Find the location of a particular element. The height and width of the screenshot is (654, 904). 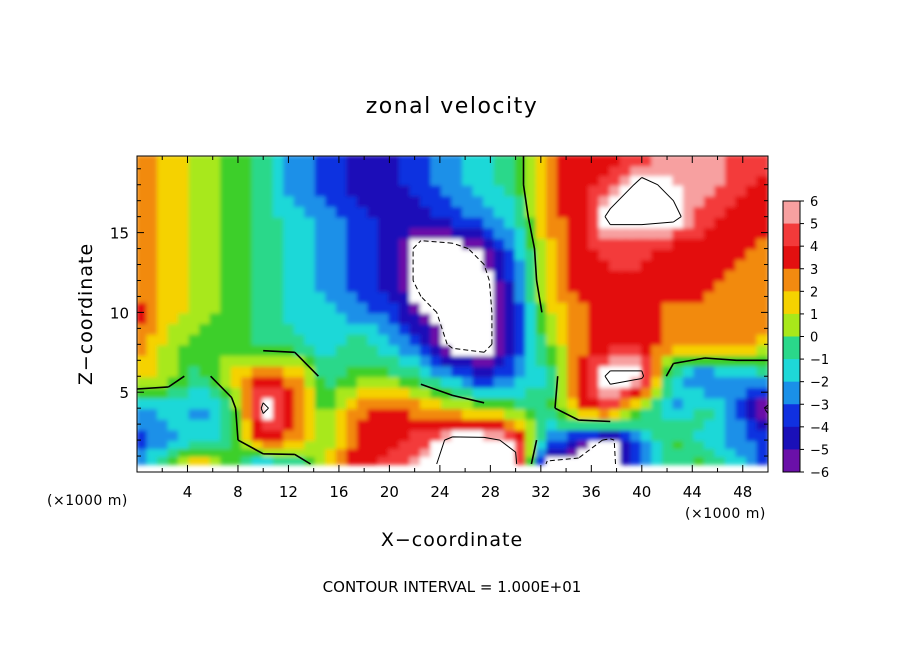

colorbar-tick-label: 4 is located at coordinates (814, 247).